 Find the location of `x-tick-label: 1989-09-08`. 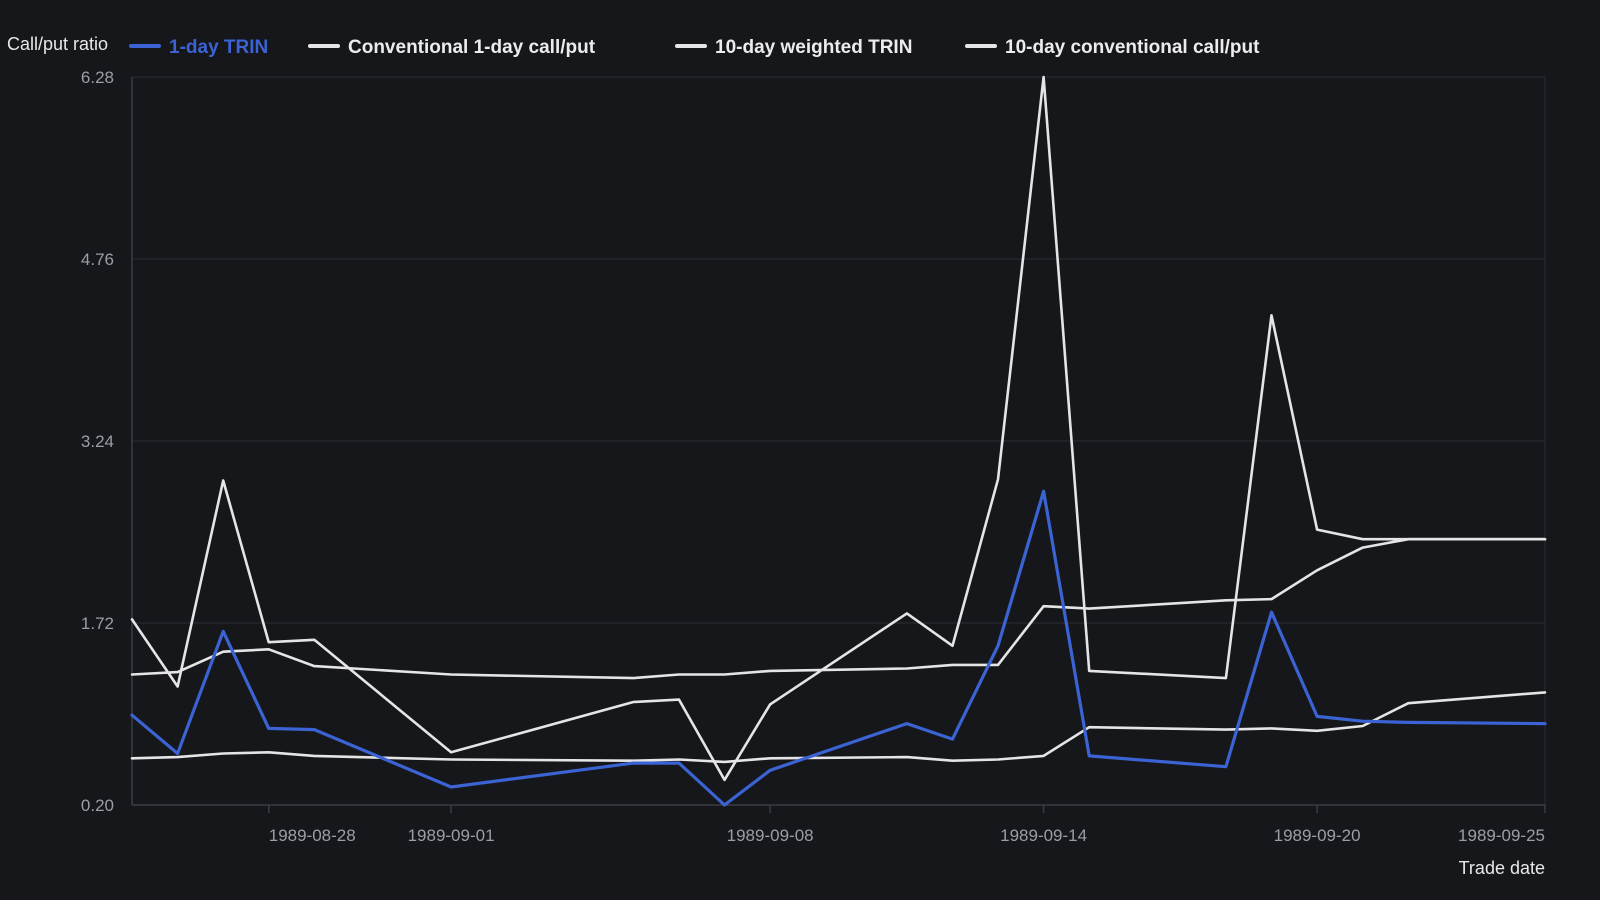

x-tick-label: 1989-09-08 is located at coordinates (770, 835).